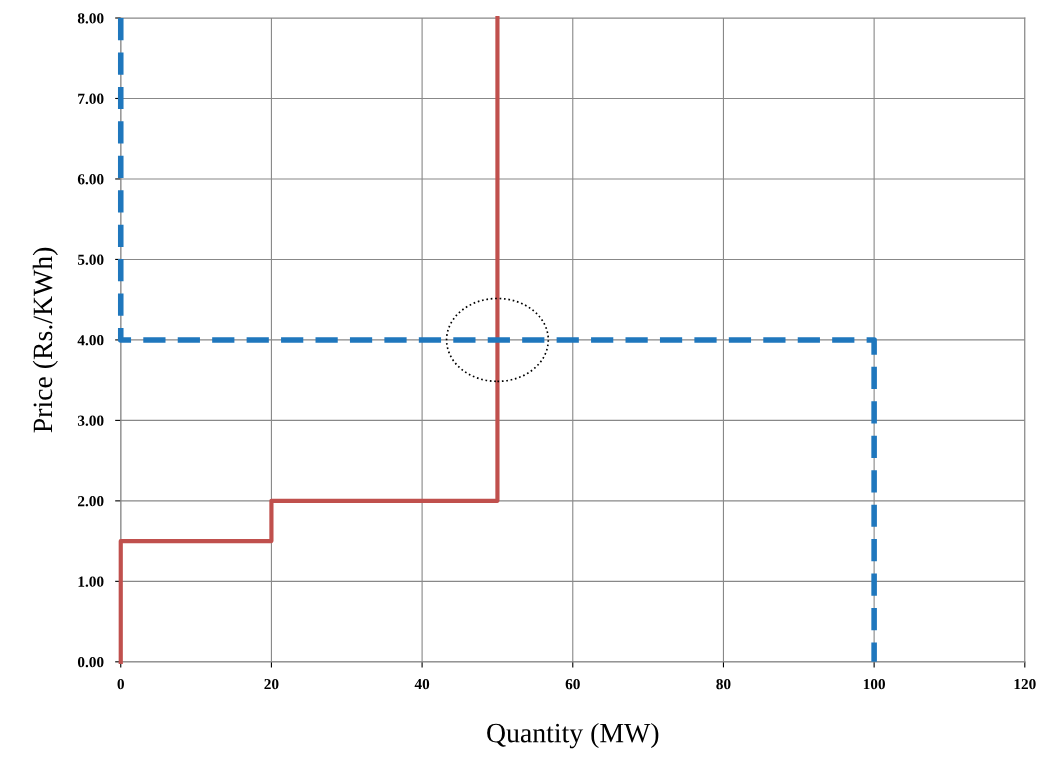 This screenshot has width=1050, height=766. What do you see at coordinates (1025, 684) in the screenshot?
I see `x-tick-label: 120` at bounding box center [1025, 684].